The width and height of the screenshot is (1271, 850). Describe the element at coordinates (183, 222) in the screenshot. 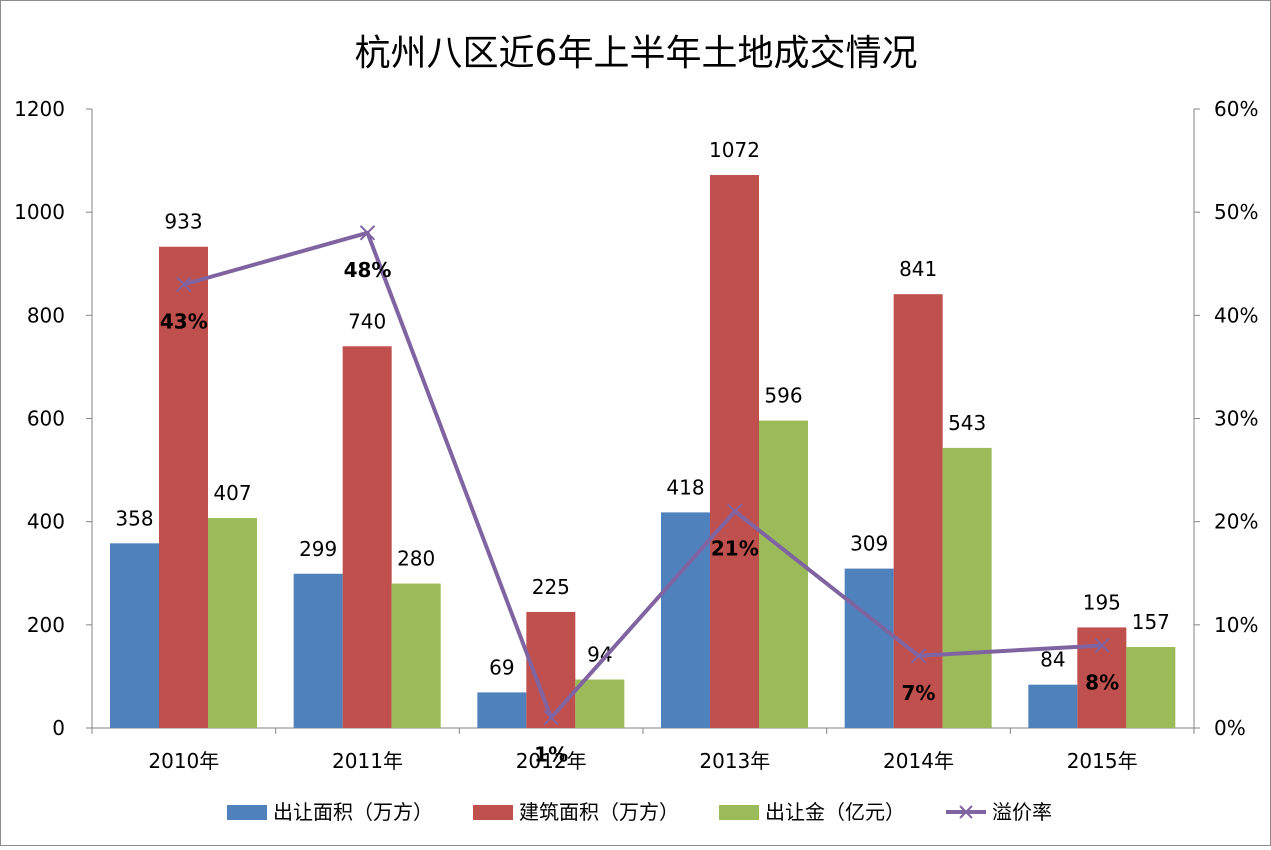

I see `bar-value-label: 933` at that location.